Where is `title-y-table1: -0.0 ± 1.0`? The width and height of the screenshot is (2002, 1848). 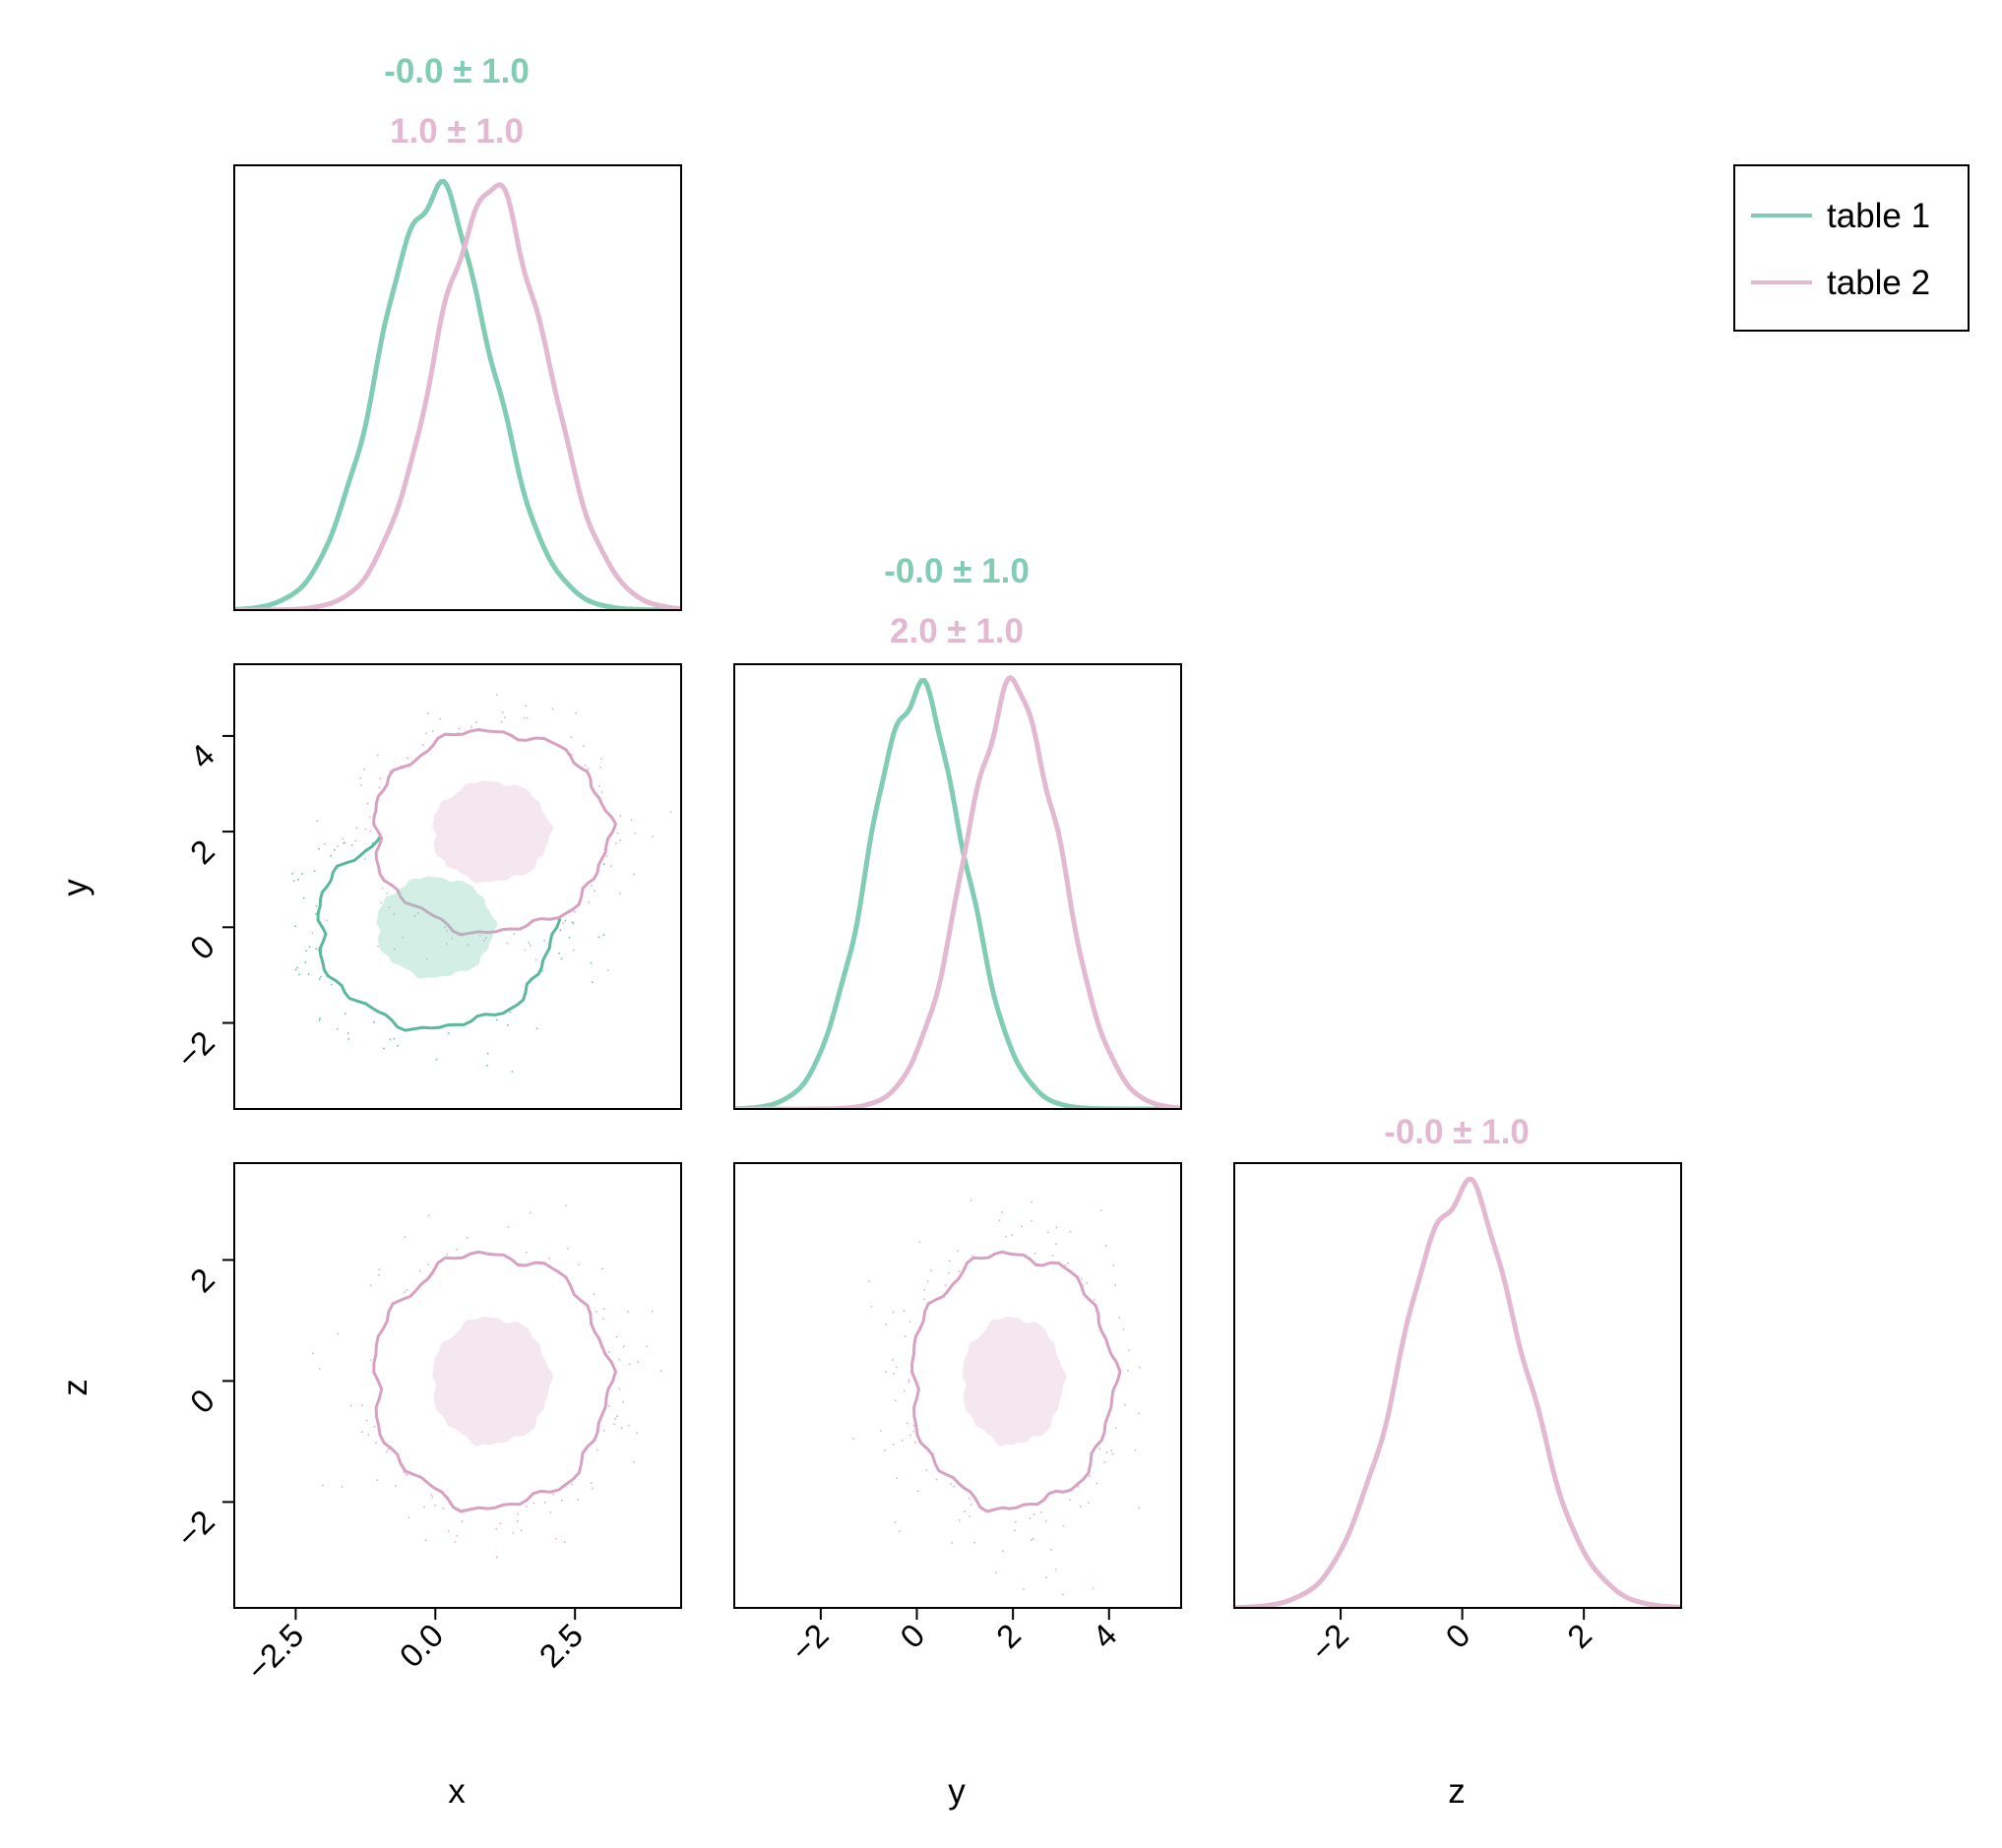 title-y-table1: -0.0 ± 1.0 is located at coordinates (957, 571).